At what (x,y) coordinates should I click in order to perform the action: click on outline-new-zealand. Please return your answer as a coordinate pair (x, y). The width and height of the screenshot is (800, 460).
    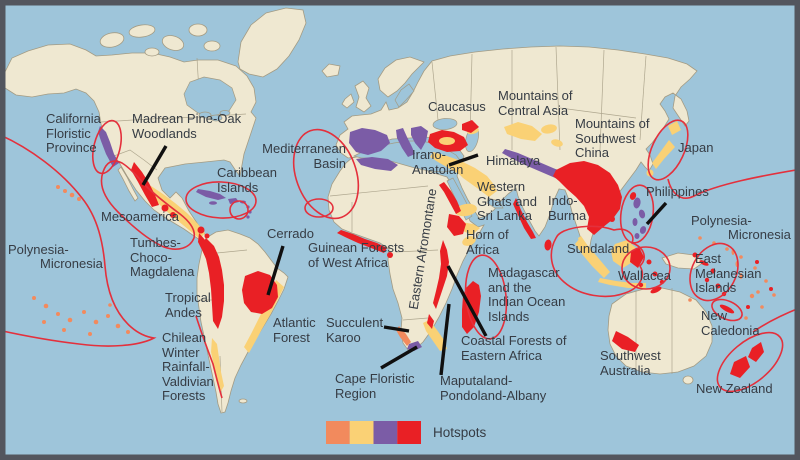
    Looking at the image, I should click on (750, 362).